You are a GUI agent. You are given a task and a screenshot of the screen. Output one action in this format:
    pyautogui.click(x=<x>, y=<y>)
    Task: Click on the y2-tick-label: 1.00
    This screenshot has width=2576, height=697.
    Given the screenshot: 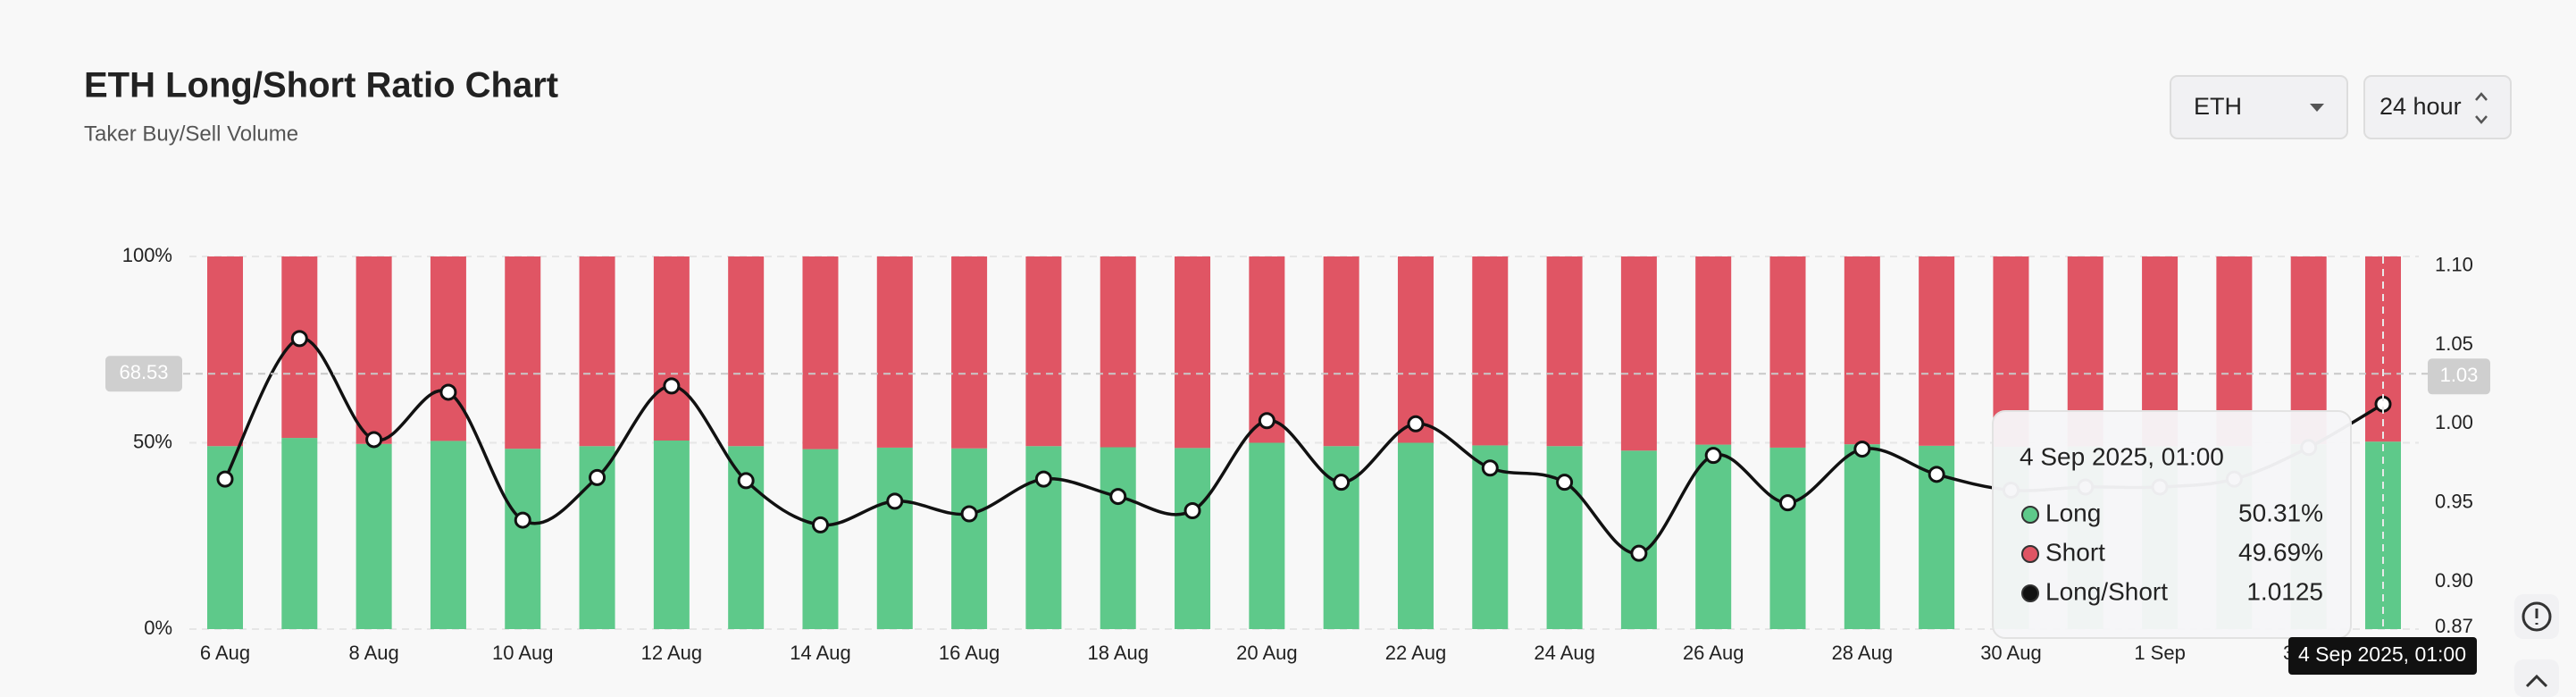 What is the action you would take?
    pyautogui.click(x=2454, y=422)
    